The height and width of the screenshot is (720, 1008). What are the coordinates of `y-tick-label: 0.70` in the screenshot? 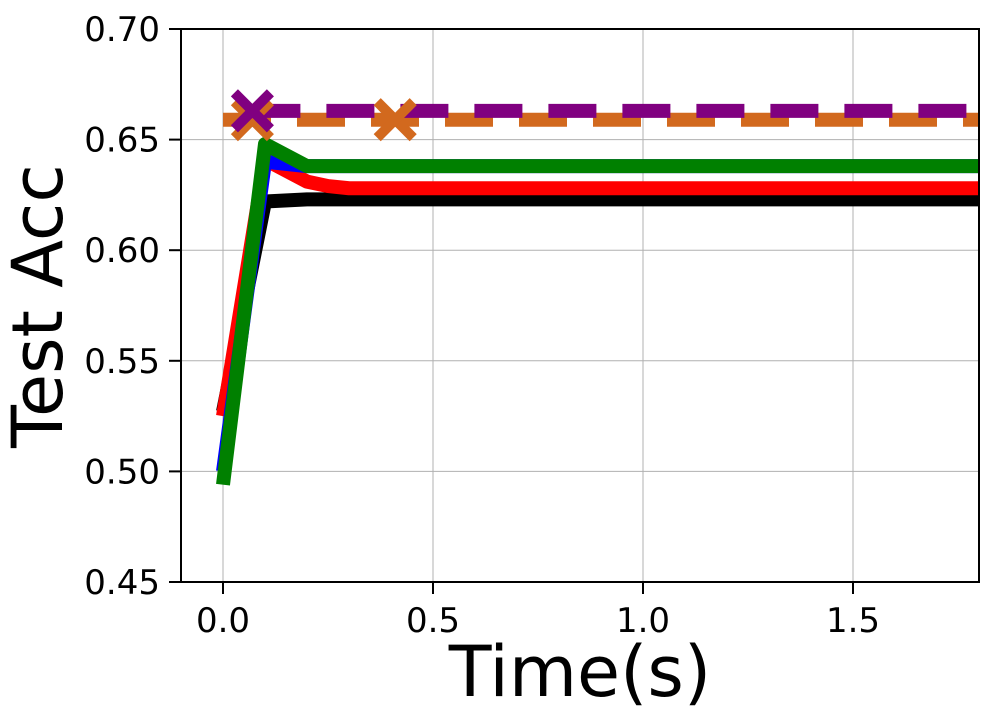 It's located at (122, 30).